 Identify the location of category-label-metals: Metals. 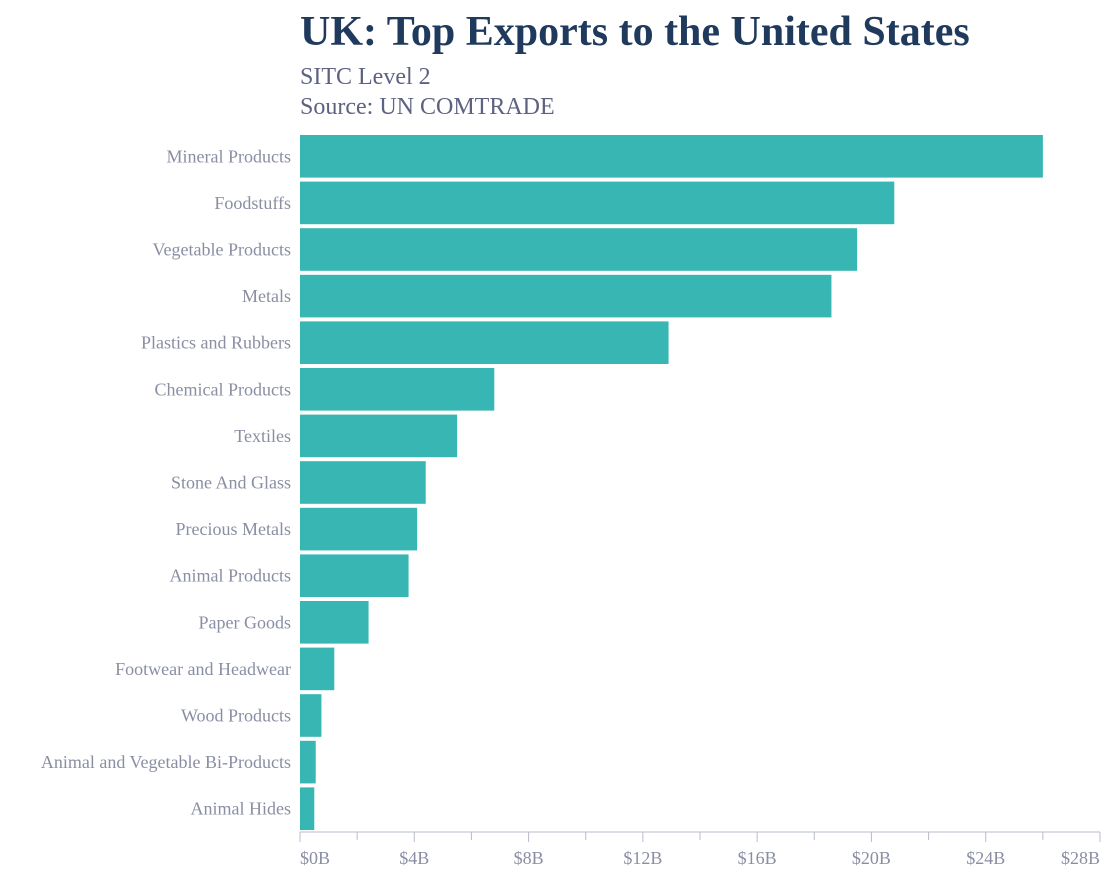
(266, 296).